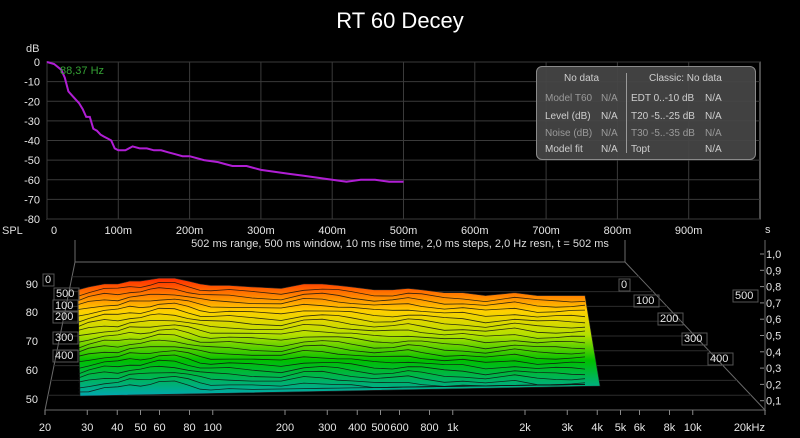  I want to click on info-panel-divider, so click(626, 113).